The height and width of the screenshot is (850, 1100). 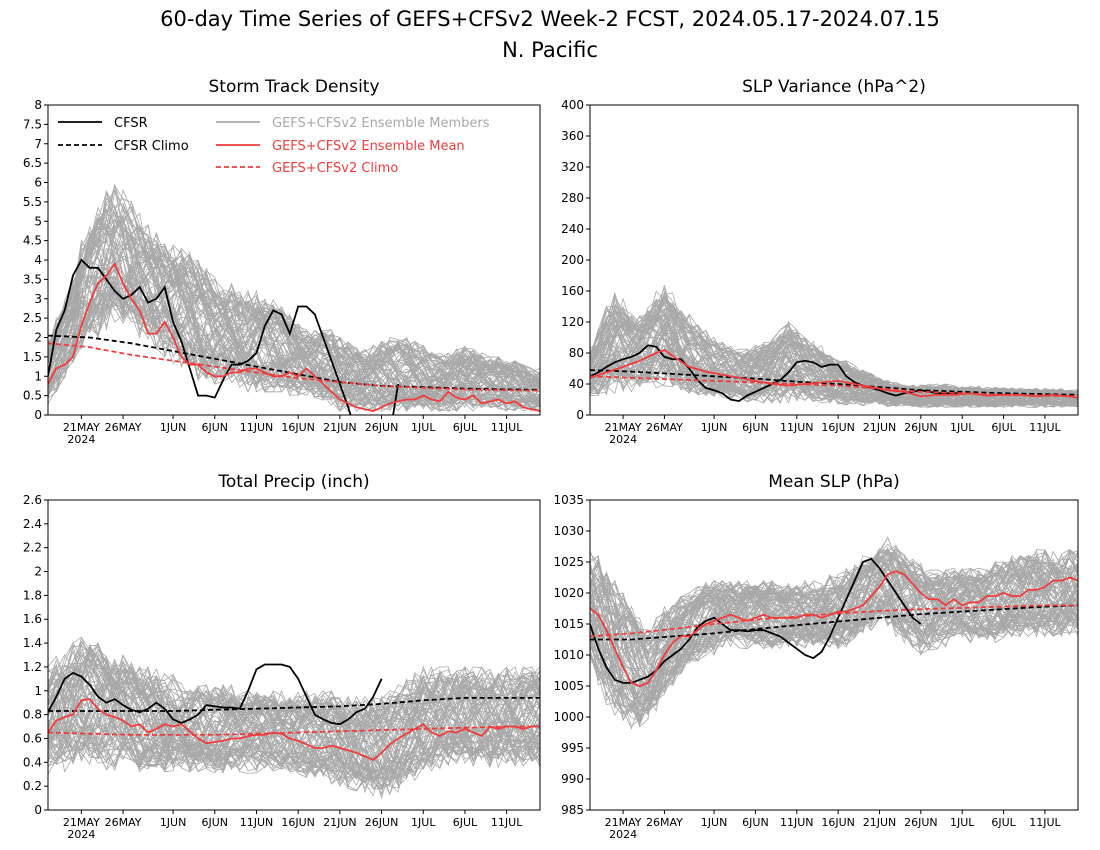 What do you see at coordinates (151, 146) in the screenshot?
I see `legend-label: CFSR Climo` at bounding box center [151, 146].